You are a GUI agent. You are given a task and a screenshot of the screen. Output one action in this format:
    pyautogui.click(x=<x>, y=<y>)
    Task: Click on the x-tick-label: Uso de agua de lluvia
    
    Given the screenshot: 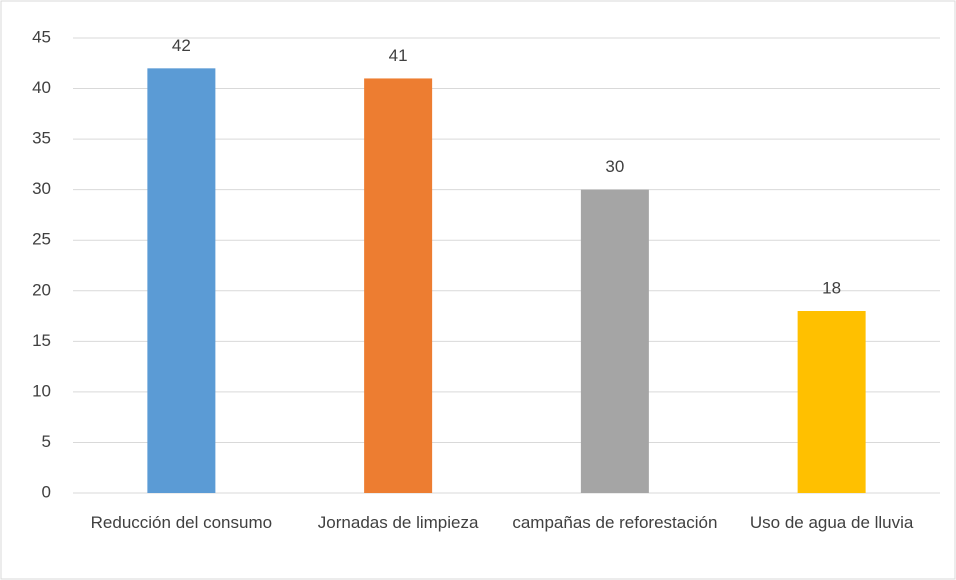 What is the action you would take?
    pyautogui.click(x=831, y=522)
    